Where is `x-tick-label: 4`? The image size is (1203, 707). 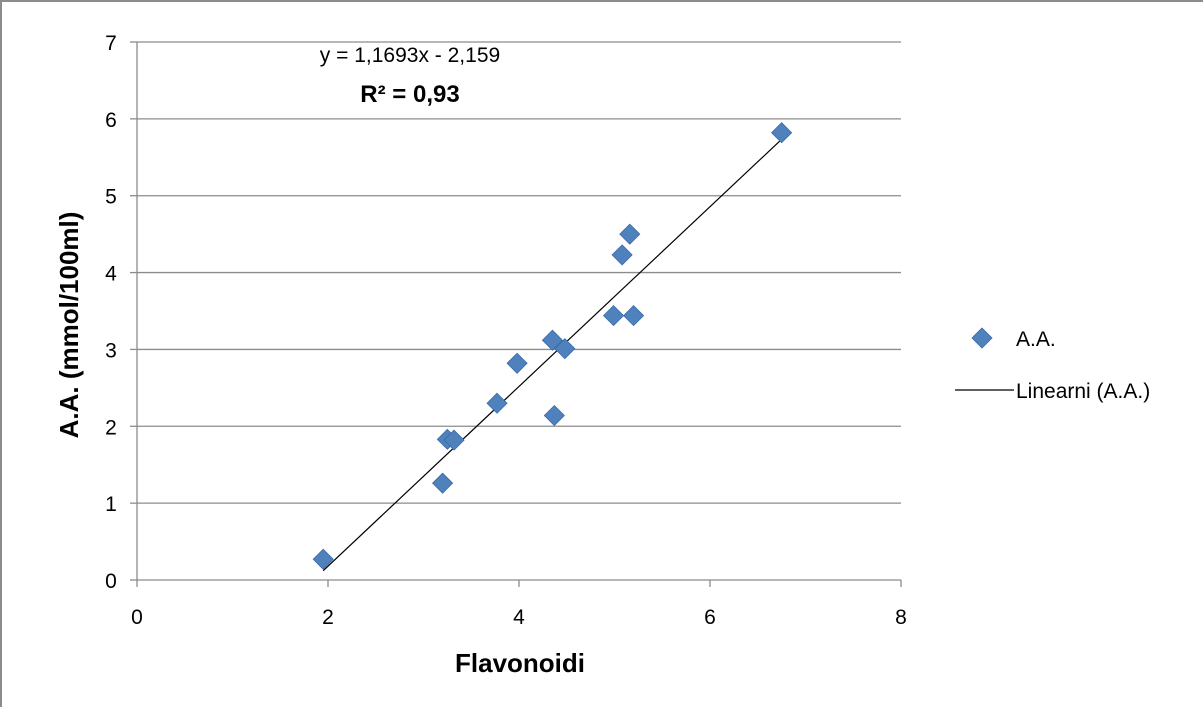 x-tick-label: 4 is located at coordinates (519, 617).